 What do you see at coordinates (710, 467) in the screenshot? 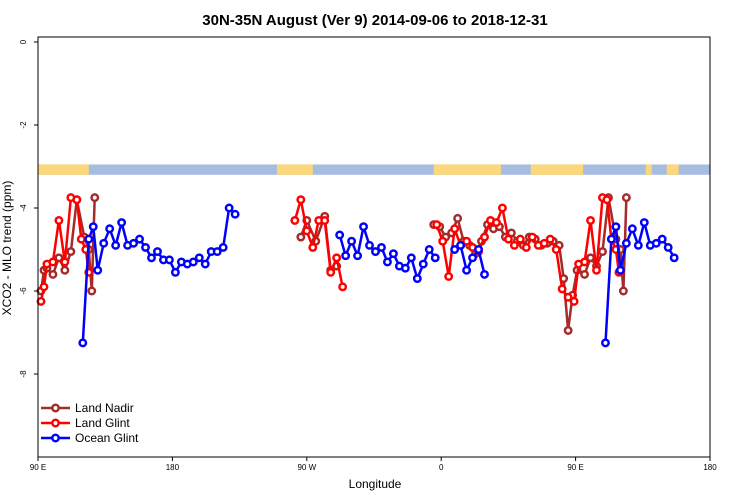
I see `x-tick-label: 180` at bounding box center [710, 467].